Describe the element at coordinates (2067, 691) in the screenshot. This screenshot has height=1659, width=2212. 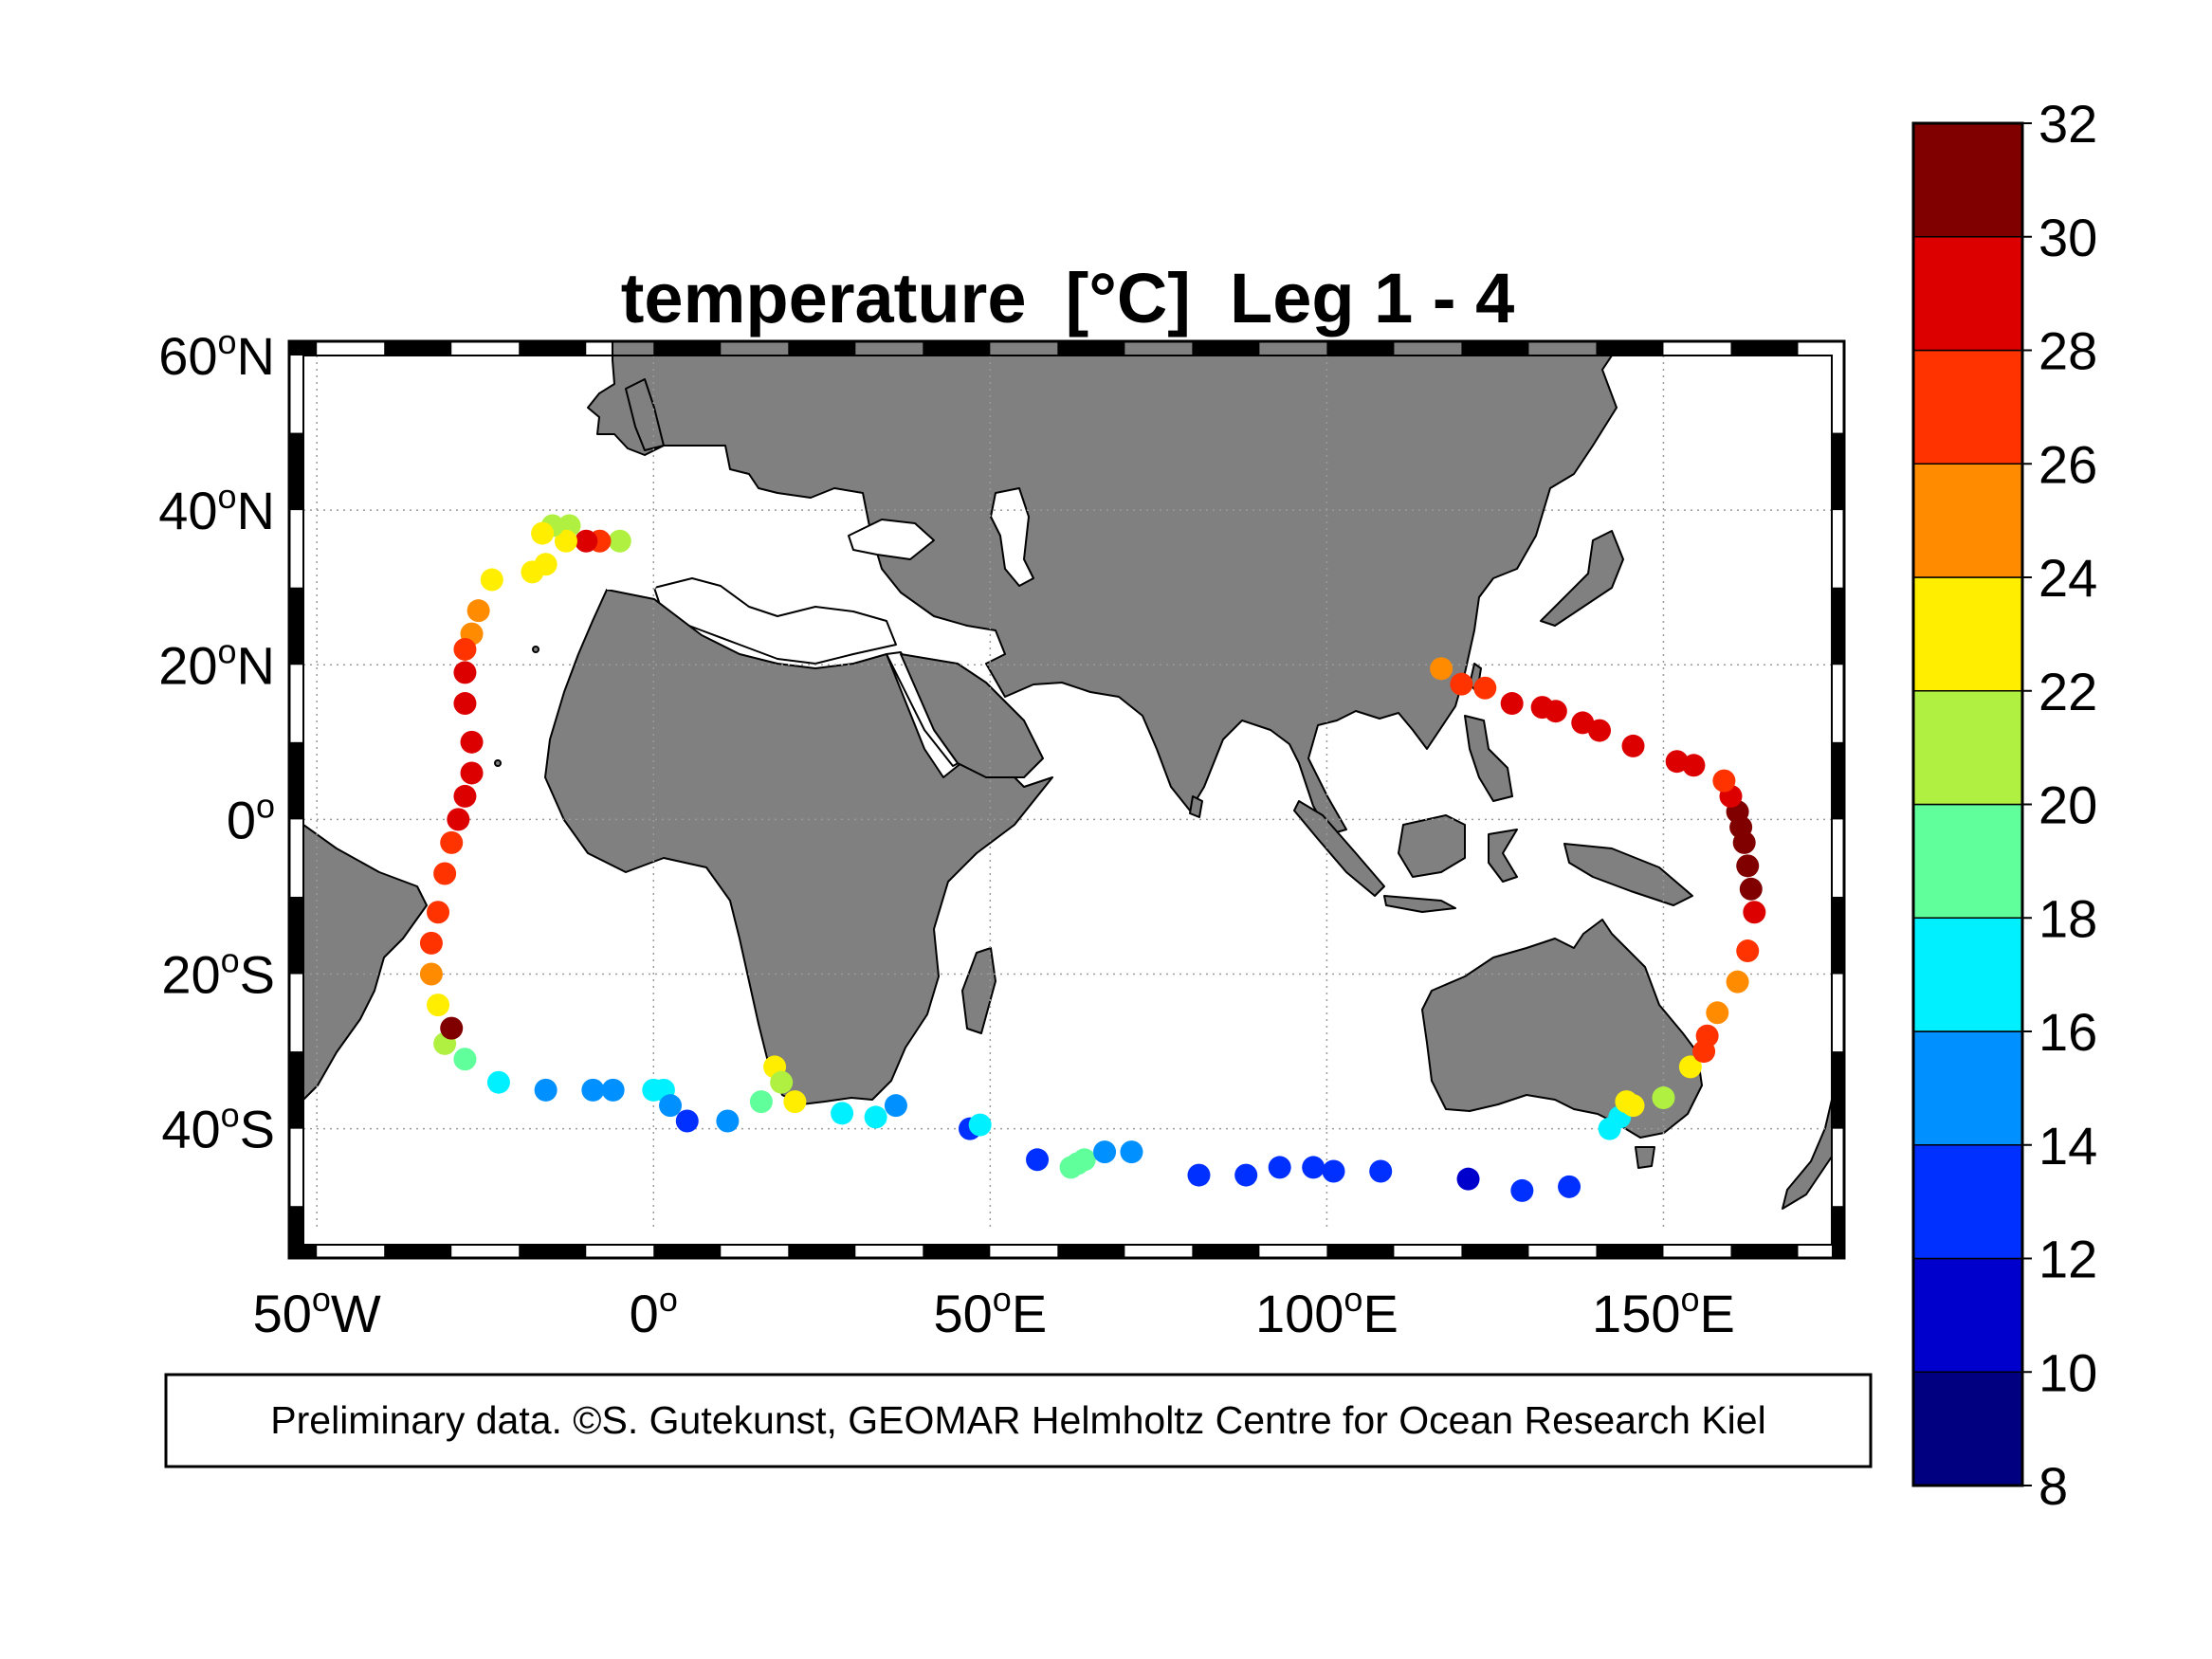
I see `colorbar-tick-label: 22` at that location.